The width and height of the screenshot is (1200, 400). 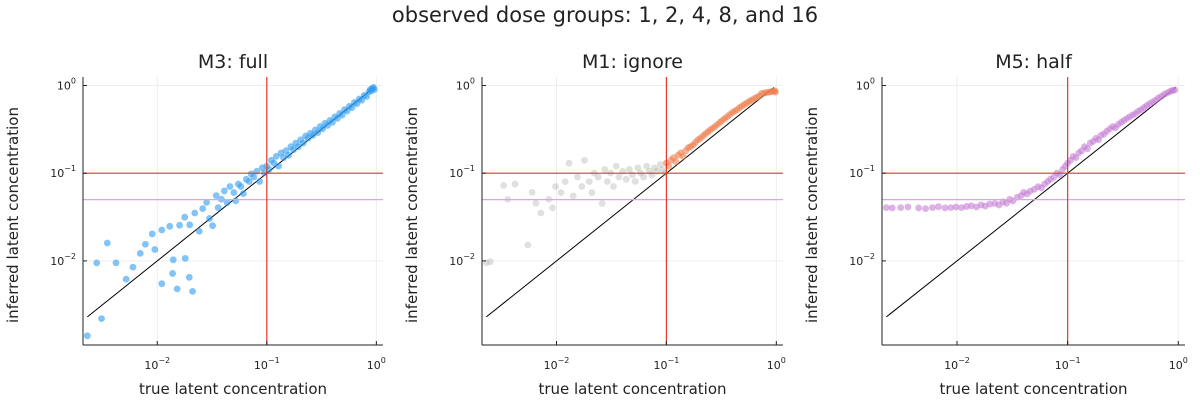 I want to click on y-tick-label-exp: −2, so click(x=869, y=256).